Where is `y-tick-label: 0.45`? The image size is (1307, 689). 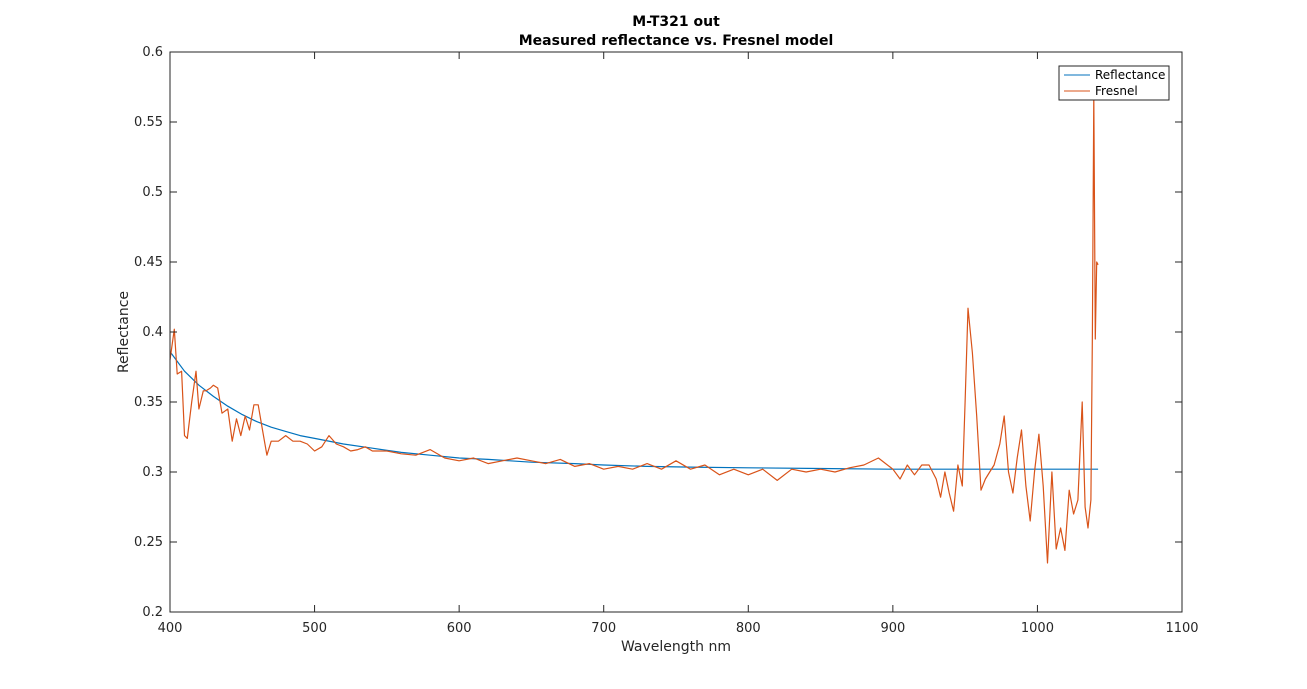
y-tick-label: 0.45 is located at coordinates (148, 262).